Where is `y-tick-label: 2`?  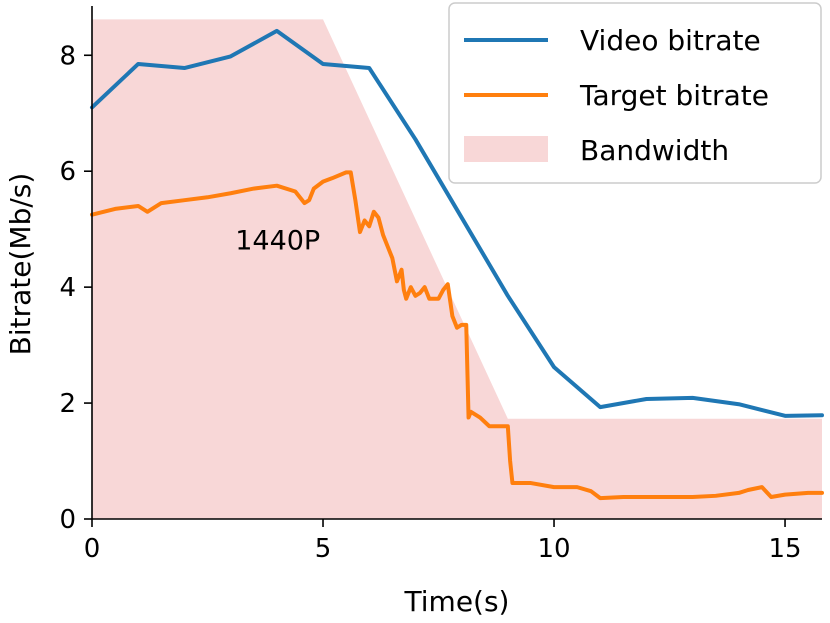
y-tick-label: 2 is located at coordinates (67, 404).